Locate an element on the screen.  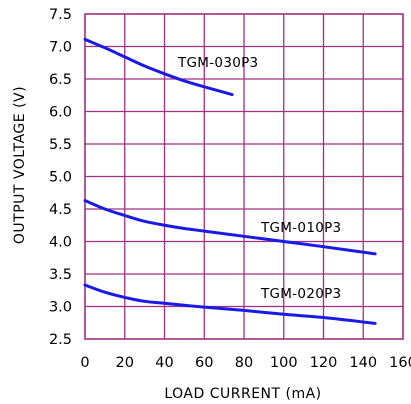
y-tick-label: 5.0 is located at coordinates (60, 178).